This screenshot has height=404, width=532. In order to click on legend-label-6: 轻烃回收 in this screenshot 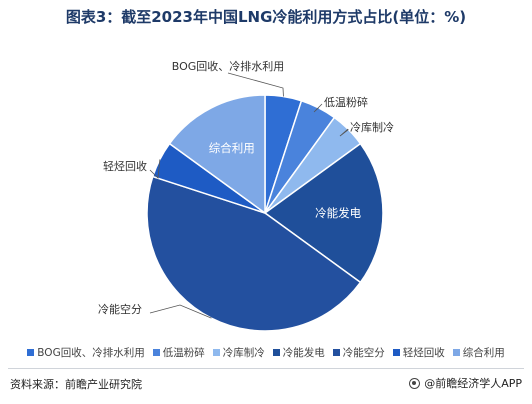, I will do `click(423, 352)`.